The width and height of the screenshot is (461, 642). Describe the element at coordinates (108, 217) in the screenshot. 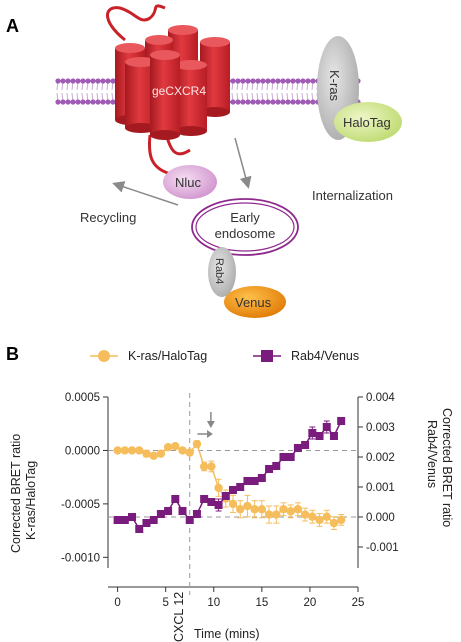

I see `recycling-label: Recycling` at that location.